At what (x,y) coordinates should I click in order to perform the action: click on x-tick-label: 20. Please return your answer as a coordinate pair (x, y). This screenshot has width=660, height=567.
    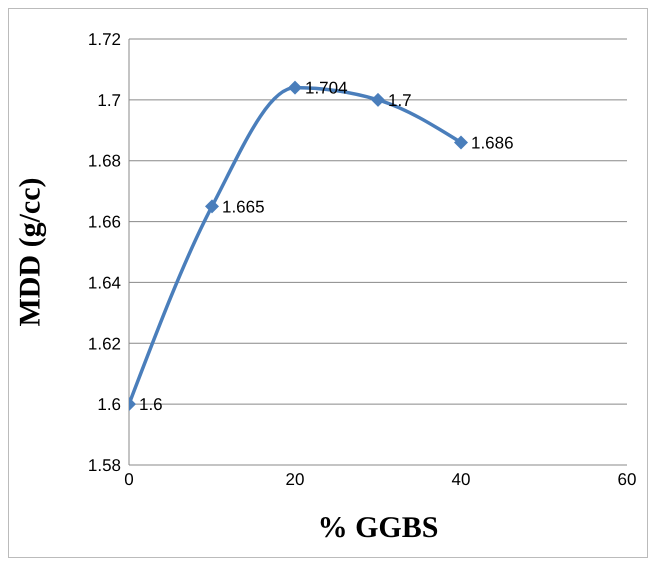
    Looking at the image, I should click on (295, 480).